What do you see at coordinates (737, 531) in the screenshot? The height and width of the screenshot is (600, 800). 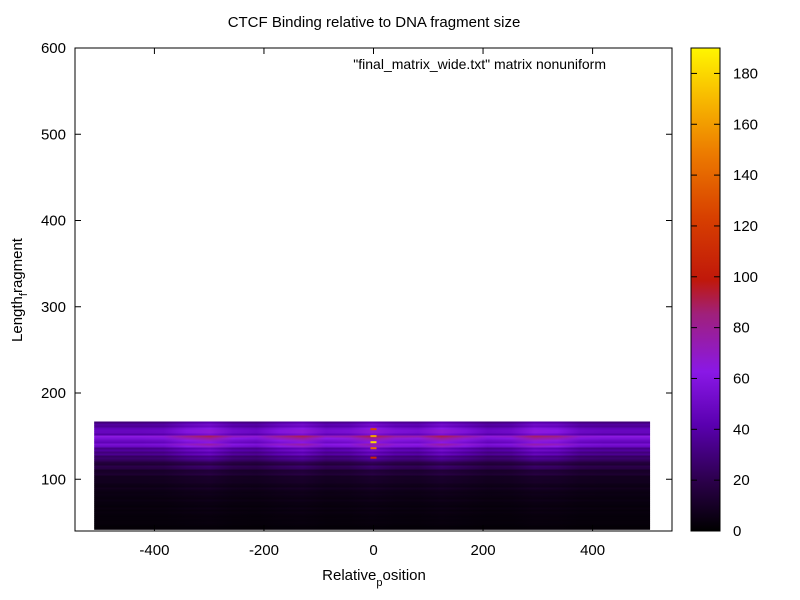 I see `colorbar-tick-label: 0` at bounding box center [737, 531].